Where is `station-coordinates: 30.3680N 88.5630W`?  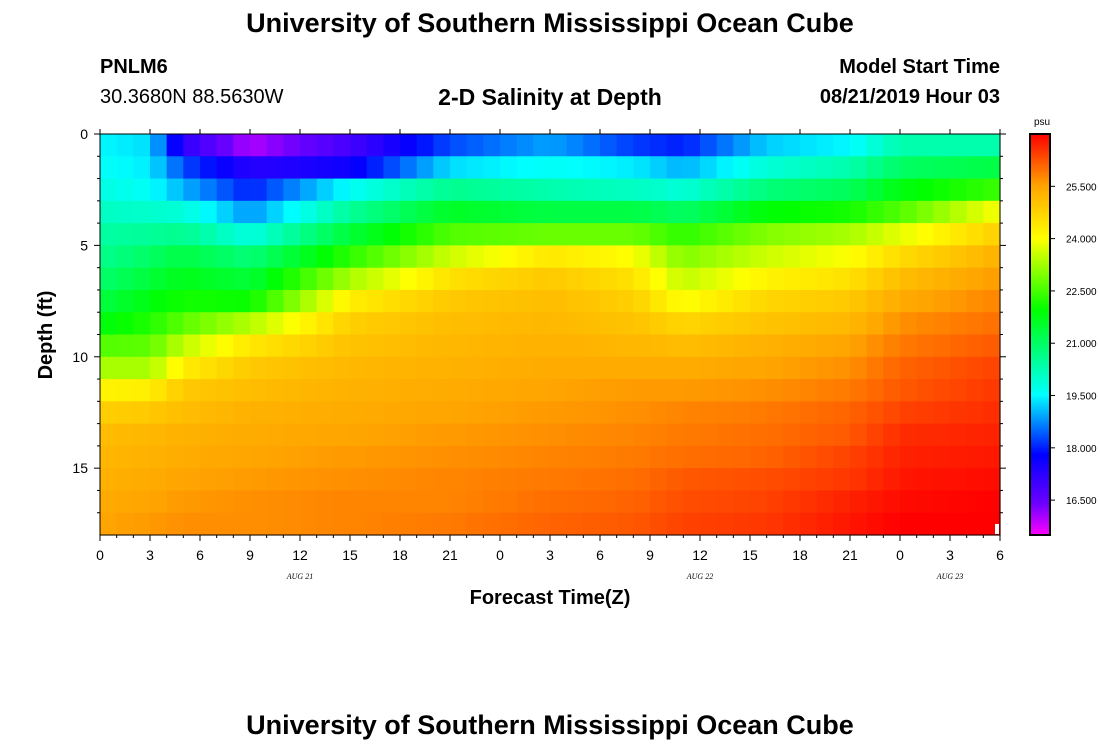
station-coordinates: 30.3680N 88.5630W is located at coordinates (192, 97).